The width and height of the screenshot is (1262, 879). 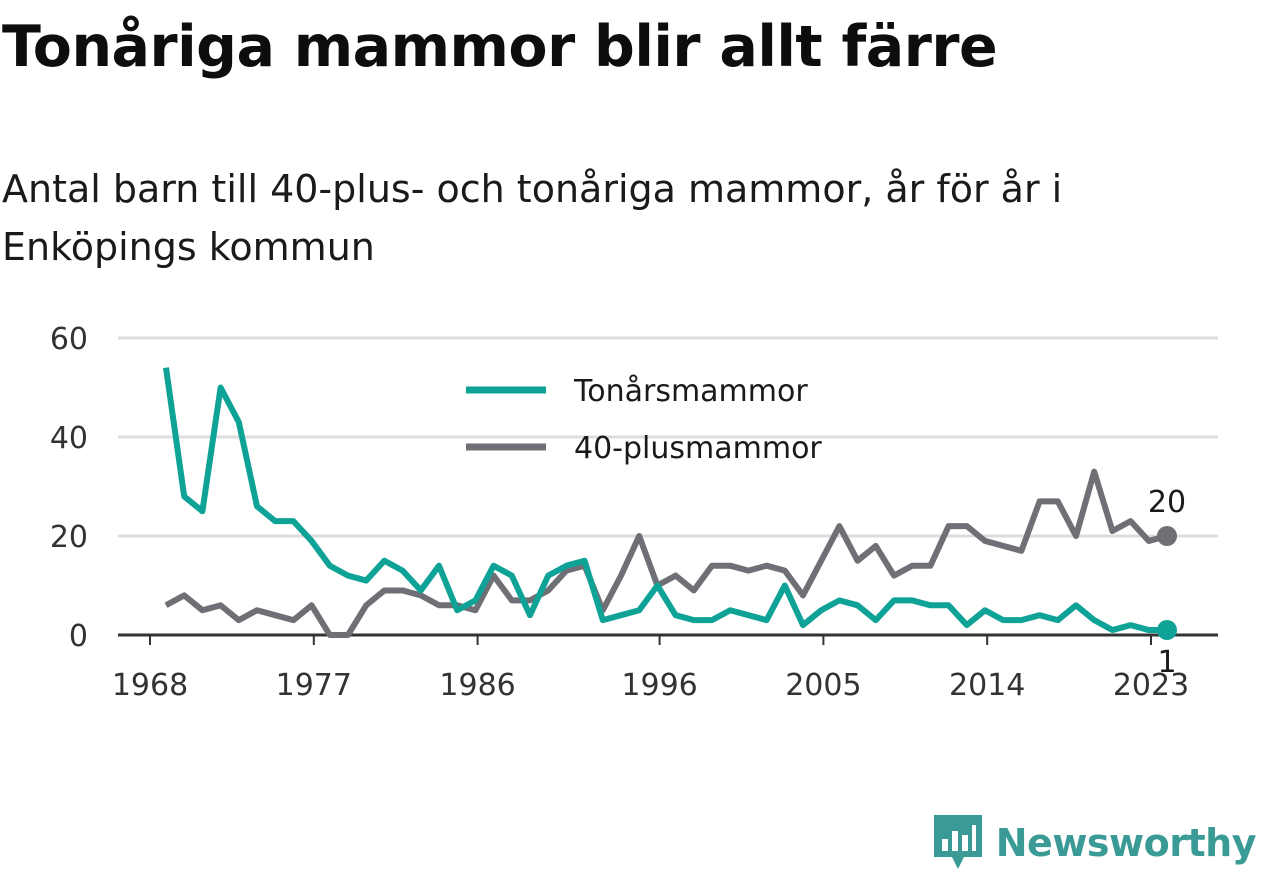 I want to click on end-label-1: 20, so click(x=1167, y=502).